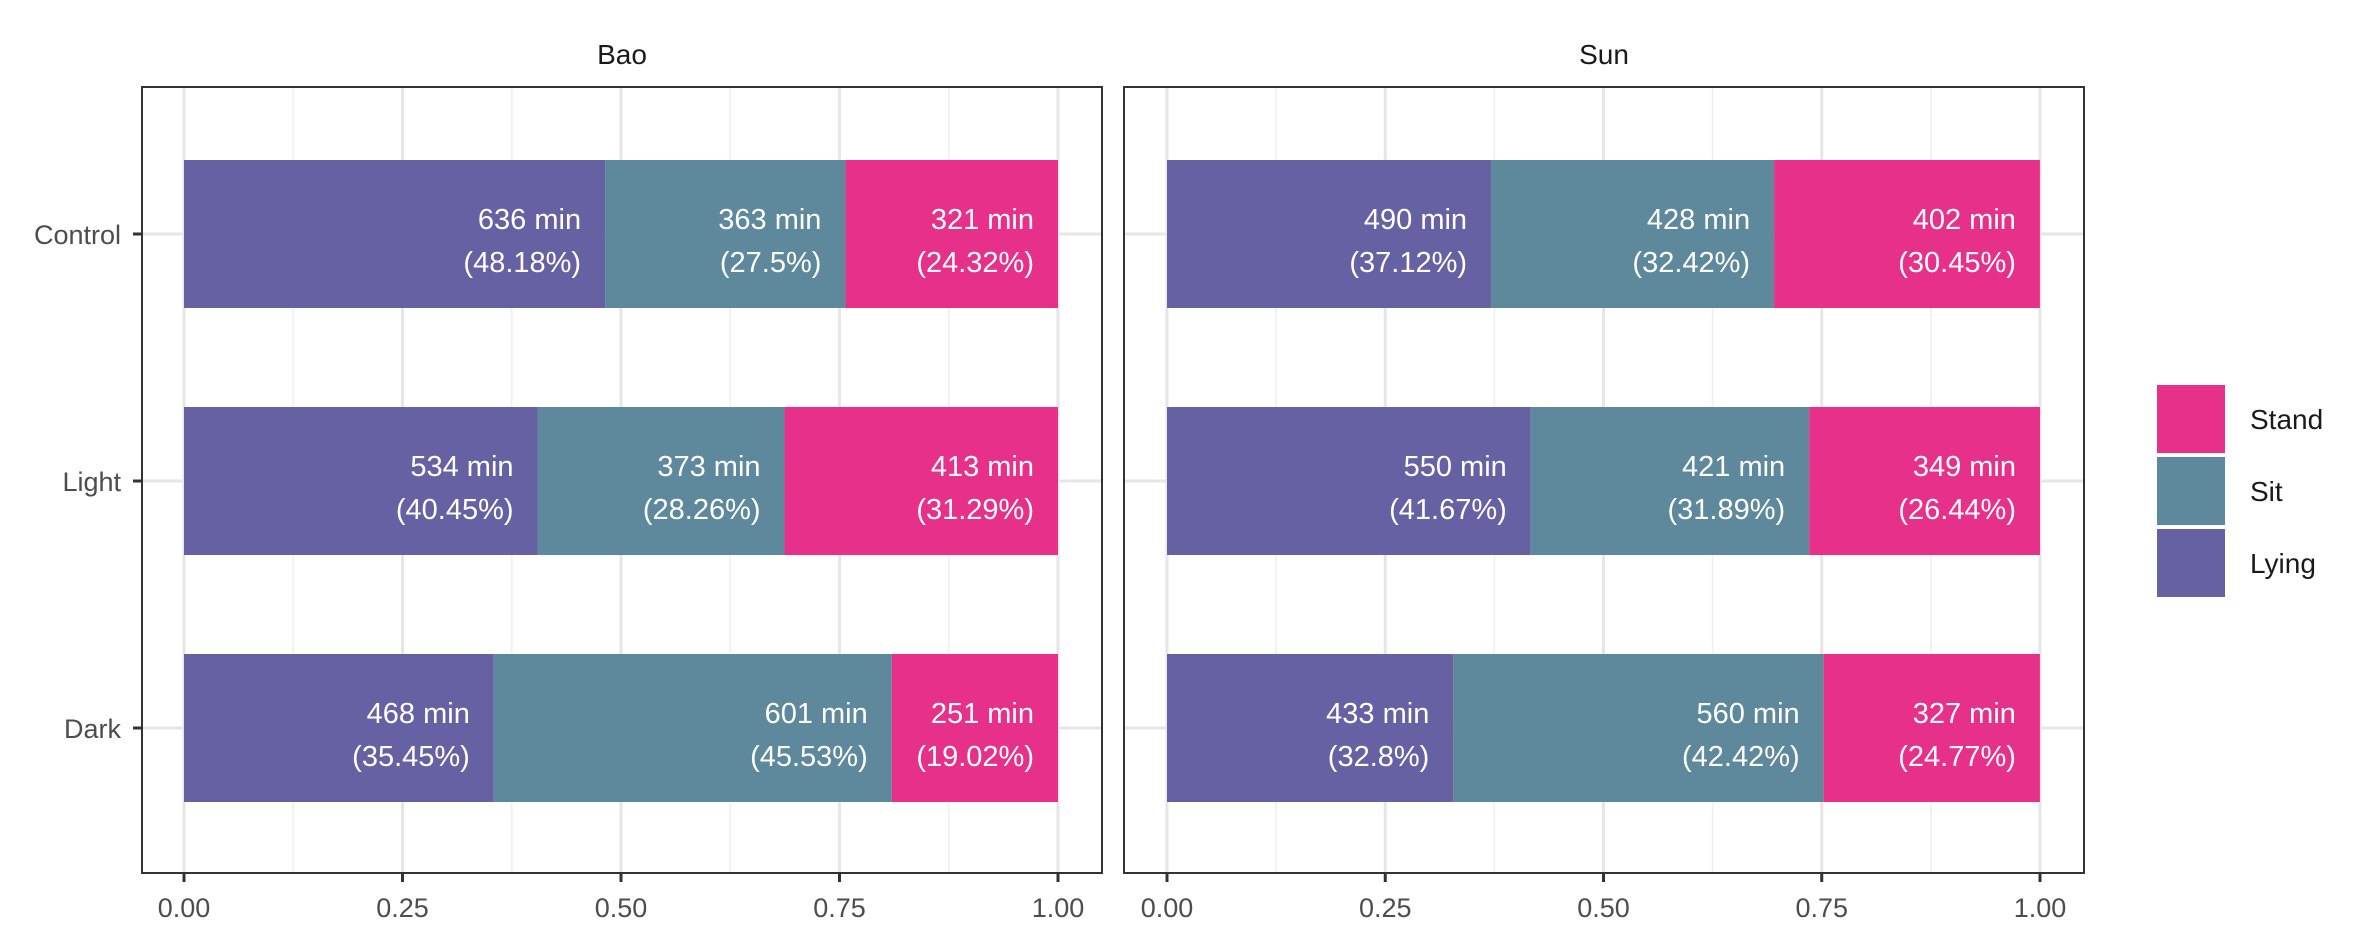 The image size is (2362, 944). I want to click on bar-label-percent: (45.53%), so click(809, 757).